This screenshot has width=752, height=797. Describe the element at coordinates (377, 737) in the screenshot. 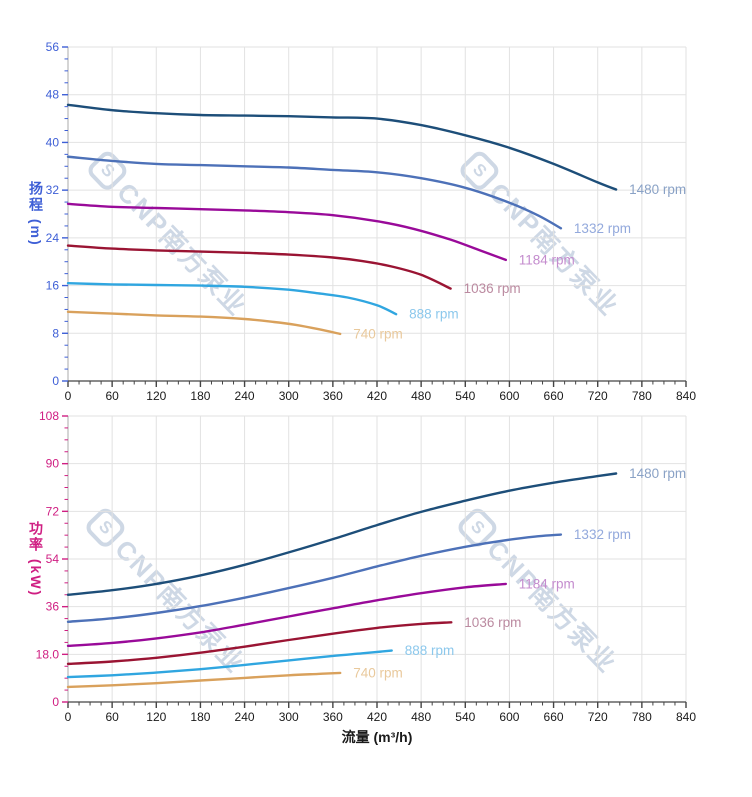

I see `flow-axis-title: 流量 (m³/h)` at that location.